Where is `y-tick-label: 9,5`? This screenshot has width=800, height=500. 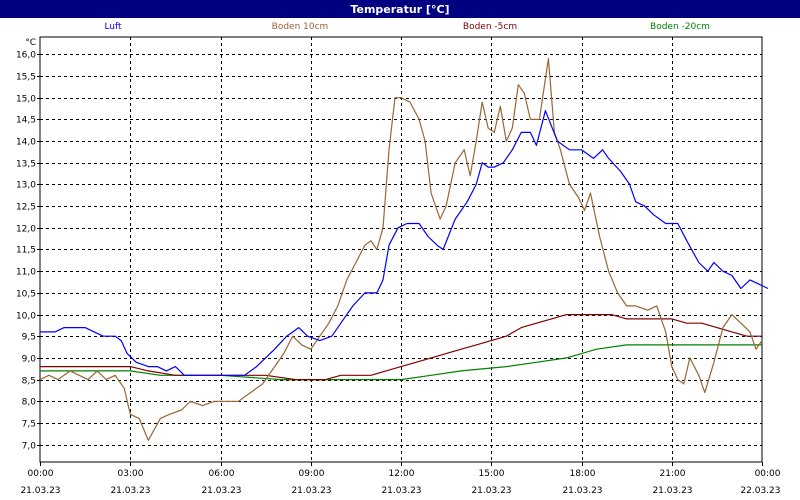
y-tick-label: 9,5 is located at coordinates (29, 338).